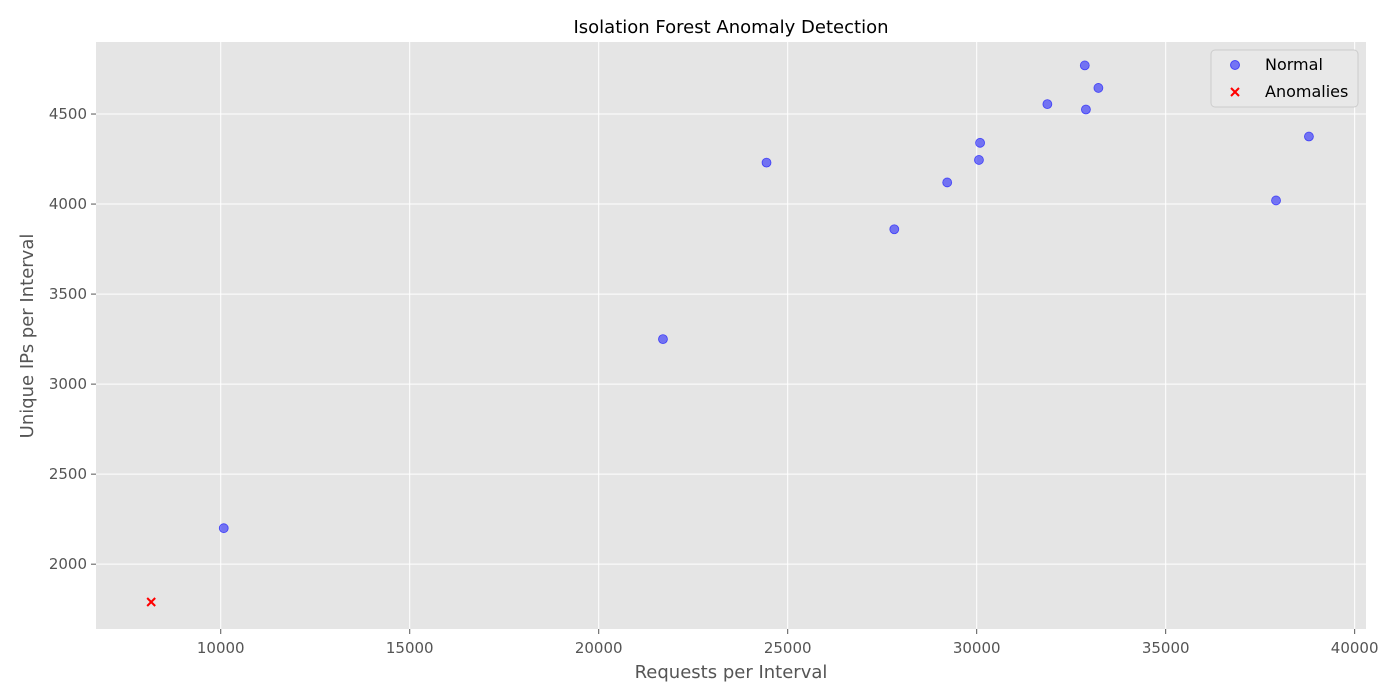 The height and width of the screenshot is (700, 1400). I want to click on anomaly-point-stroke, so click(151, 602).